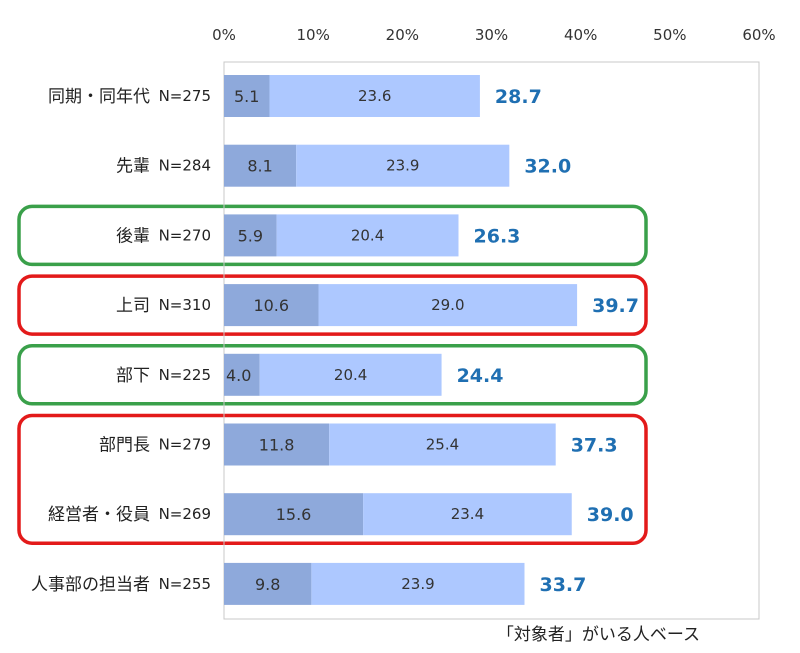 The width and height of the screenshot is (800, 653). I want to click on category-label: 部下, so click(133, 376).